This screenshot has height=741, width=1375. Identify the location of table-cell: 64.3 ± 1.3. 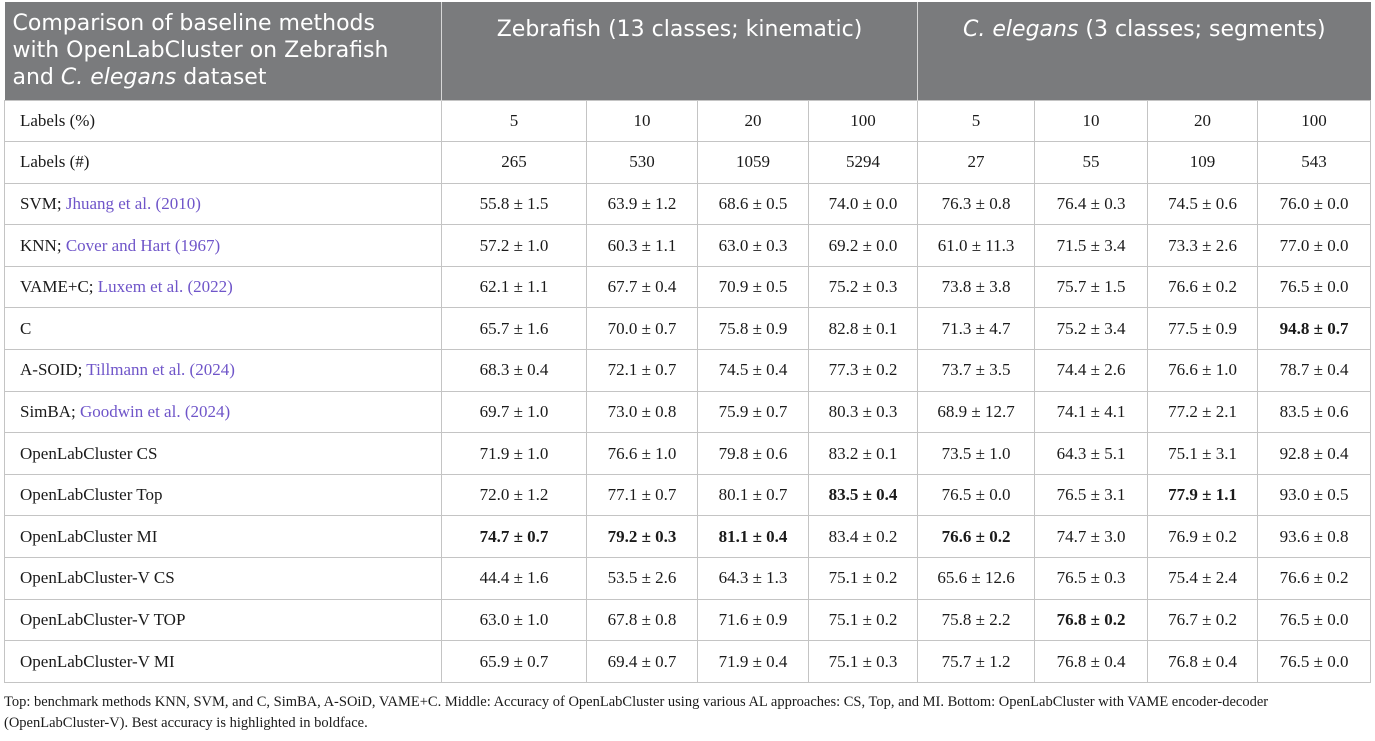
(753, 578).